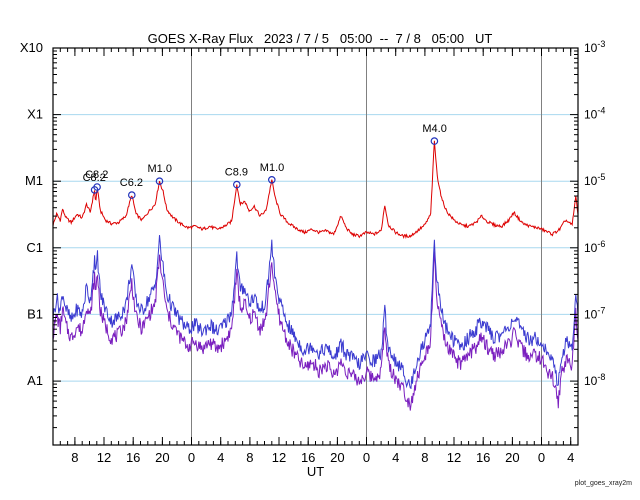  What do you see at coordinates (31, 47) in the screenshot?
I see `svg-text: X10` at bounding box center [31, 47].